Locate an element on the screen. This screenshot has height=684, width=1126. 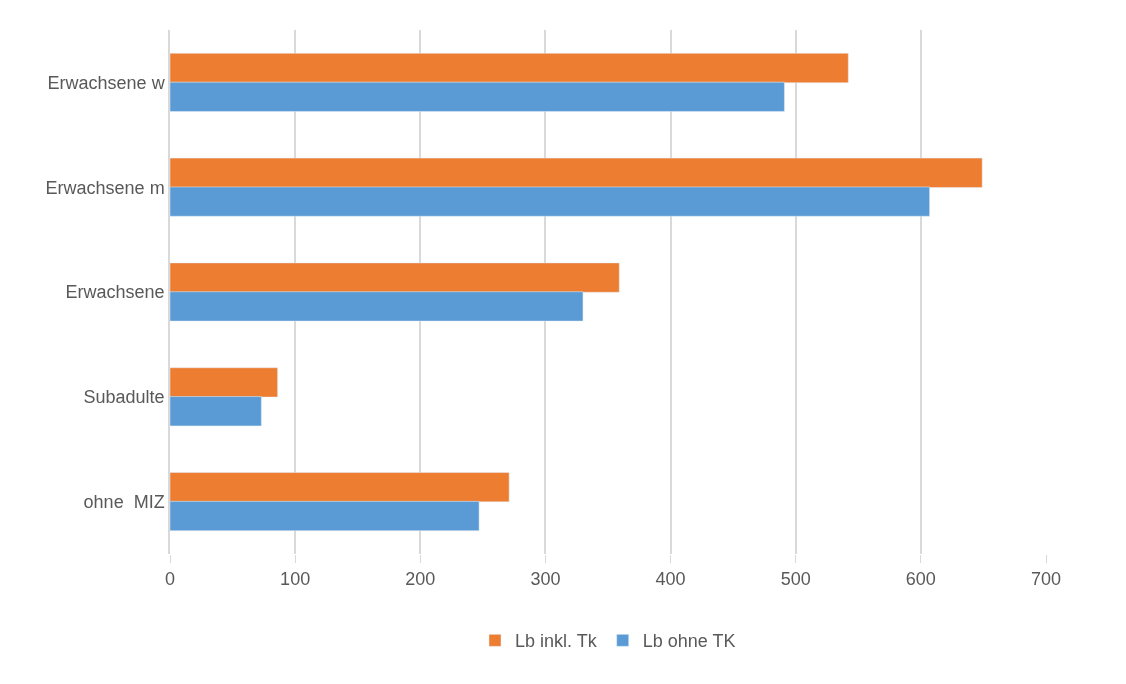
x-tick-label: 300 is located at coordinates (545, 578).